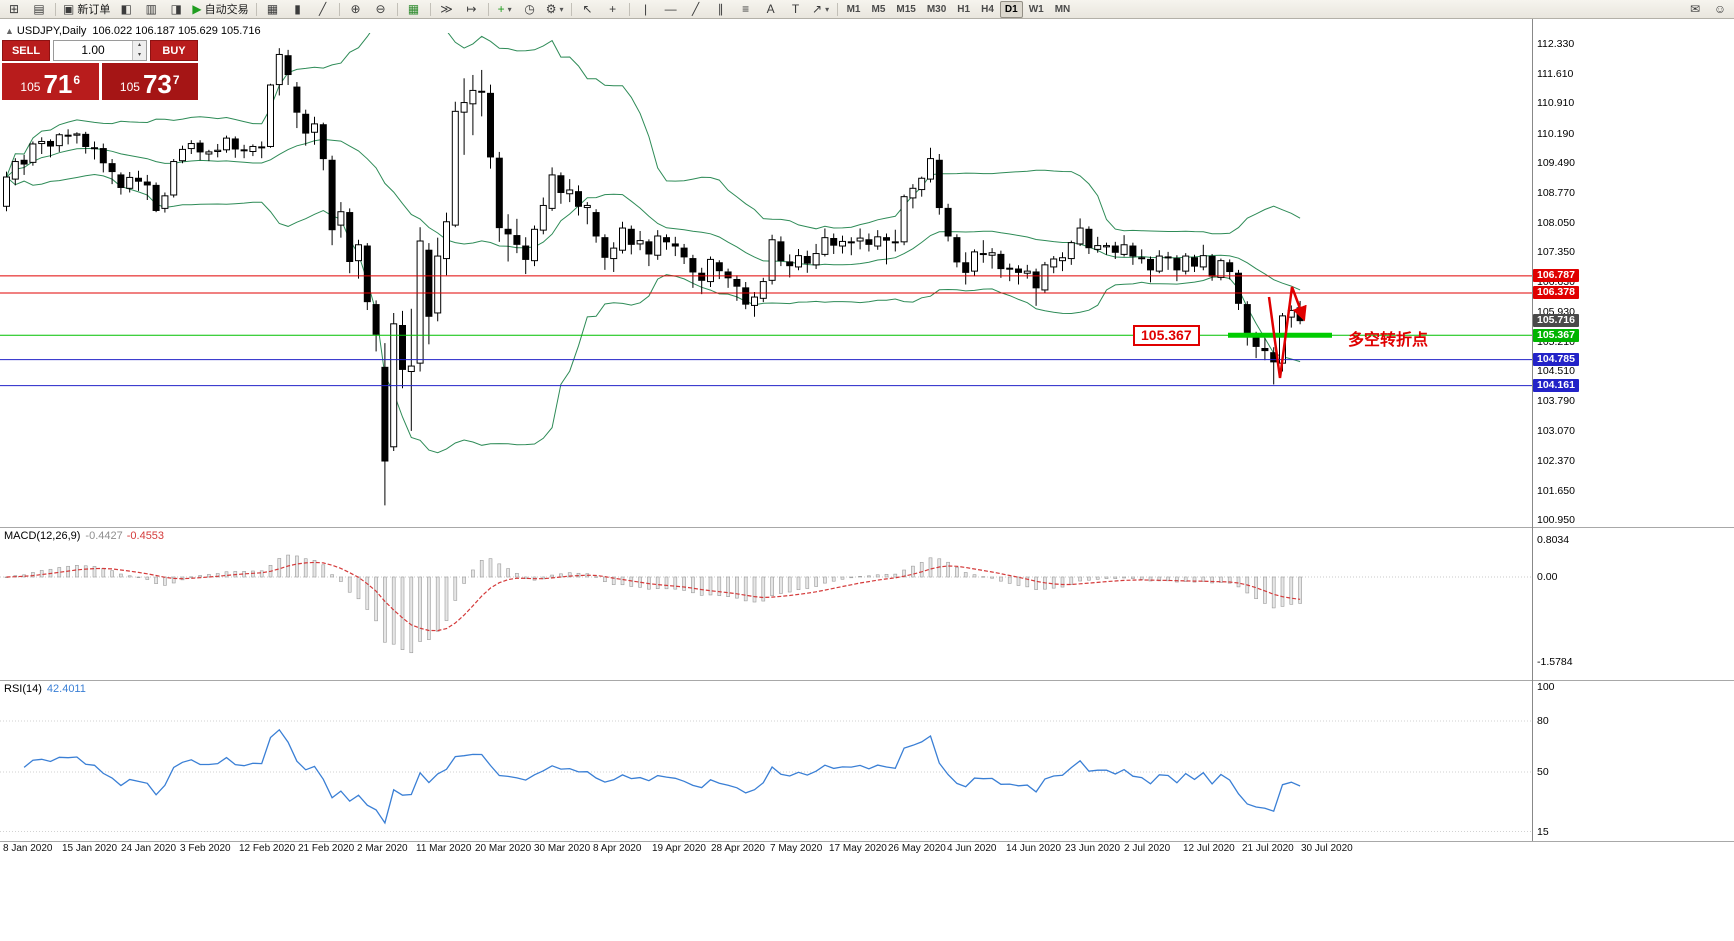 This screenshot has height=941, width=1734. I want to click on date-axis-label: 21 Jul 2020, so click(1268, 848).